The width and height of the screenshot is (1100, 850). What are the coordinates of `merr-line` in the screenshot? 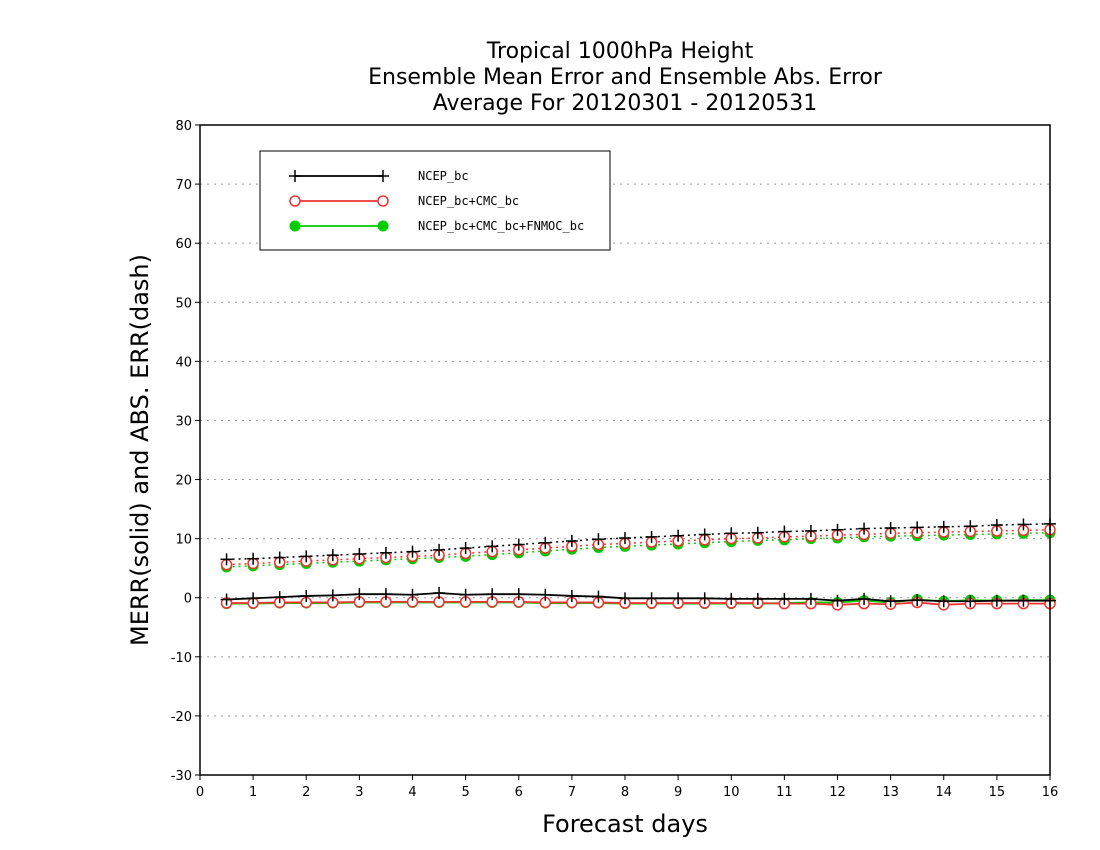 It's located at (638, 597).